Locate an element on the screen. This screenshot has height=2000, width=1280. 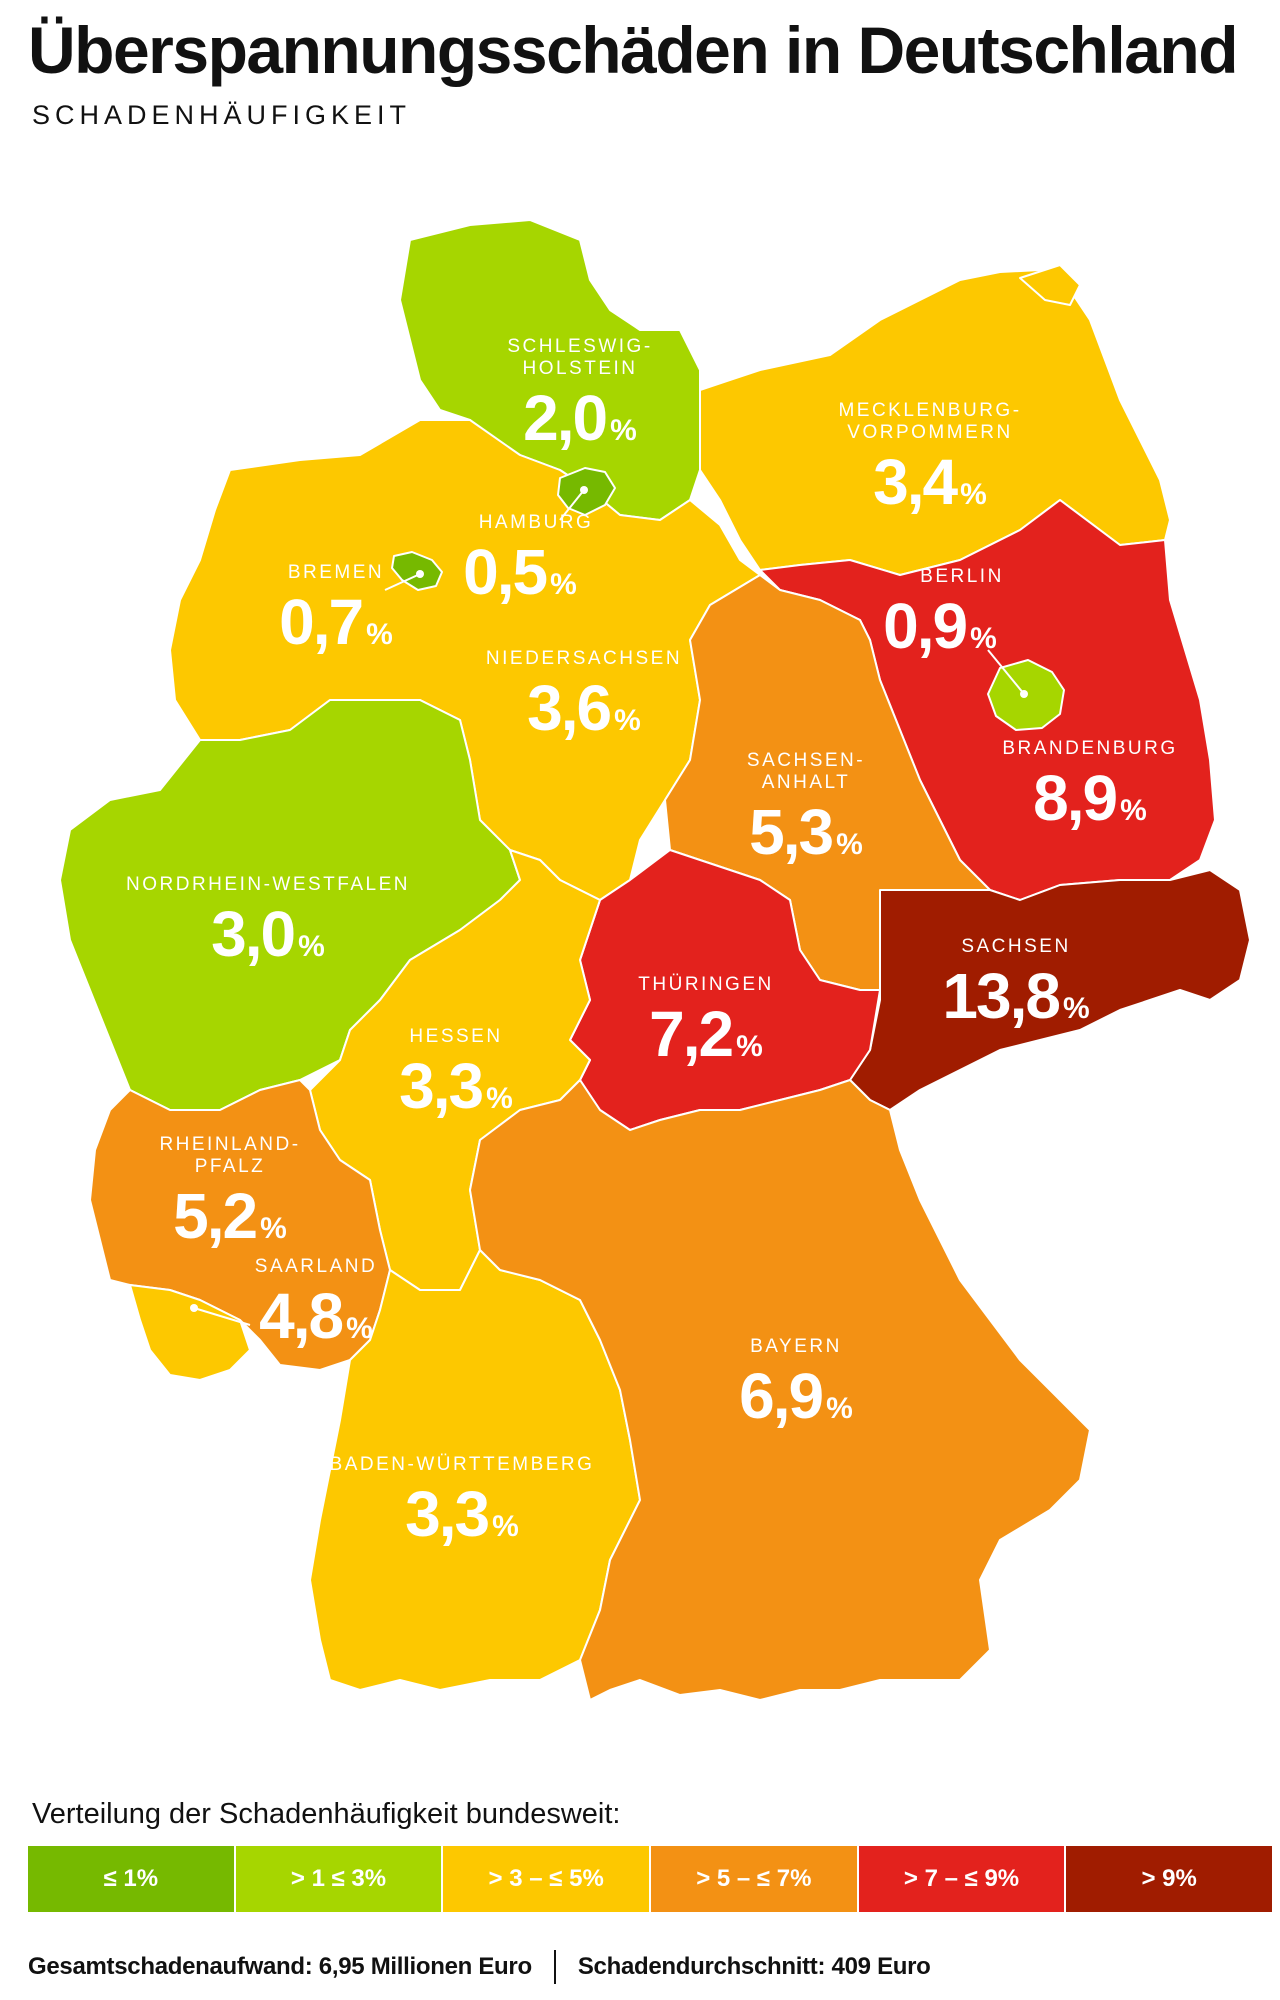
region-name: SACHSEN- is located at coordinates (806, 760).